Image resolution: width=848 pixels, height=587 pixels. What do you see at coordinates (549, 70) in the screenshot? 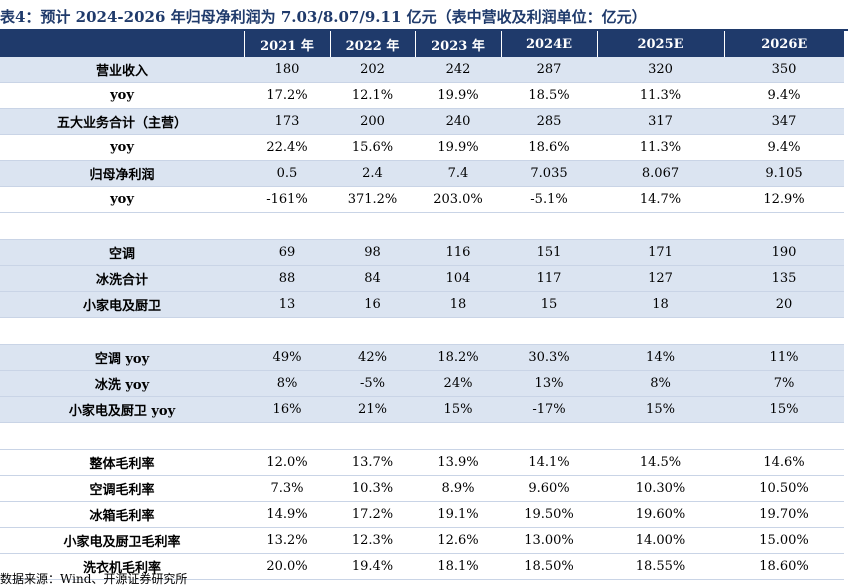
I see `table-cell: 287` at bounding box center [549, 70].